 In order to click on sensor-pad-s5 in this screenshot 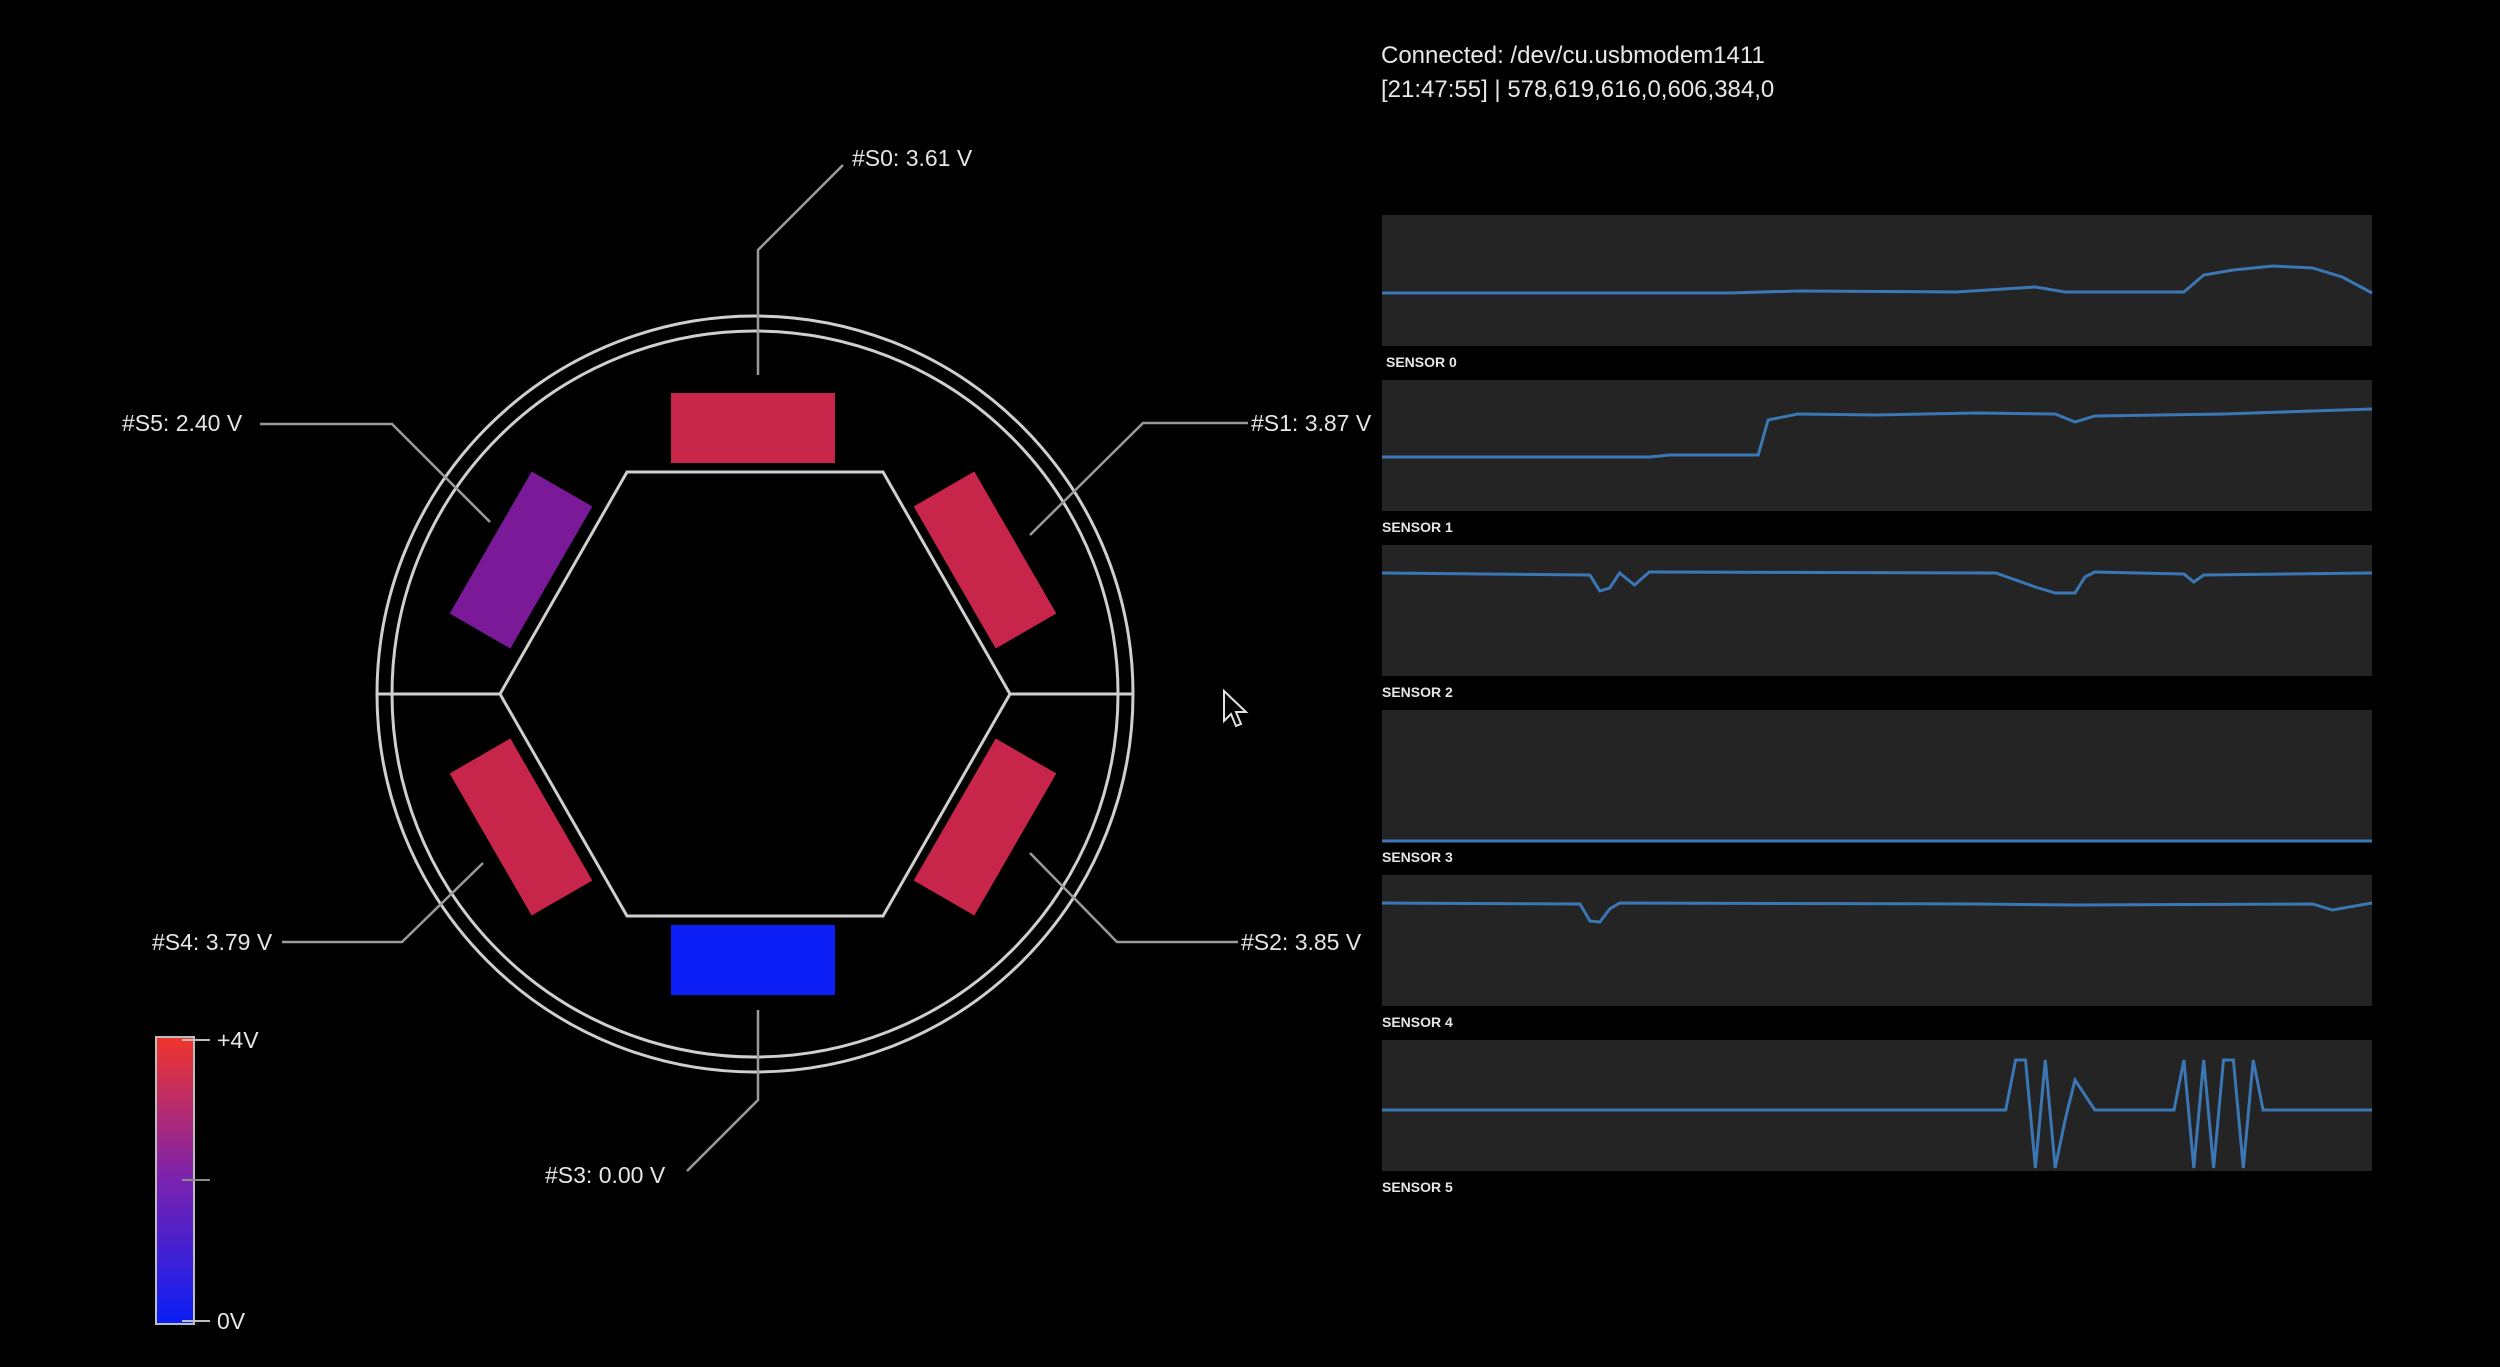, I will do `click(521, 560)`.